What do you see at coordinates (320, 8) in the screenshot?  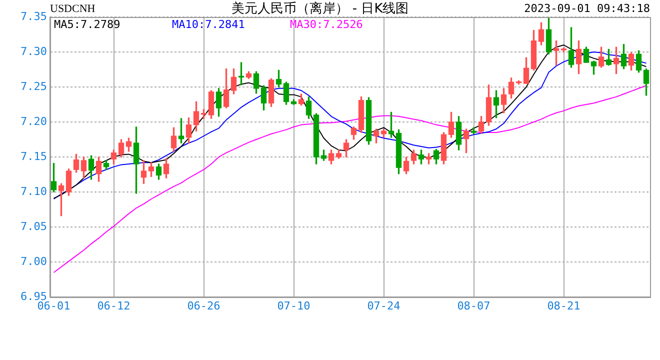 I see `chart-title: 美元人民币（离岸） - 日K线图` at bounding box center [320, 8].